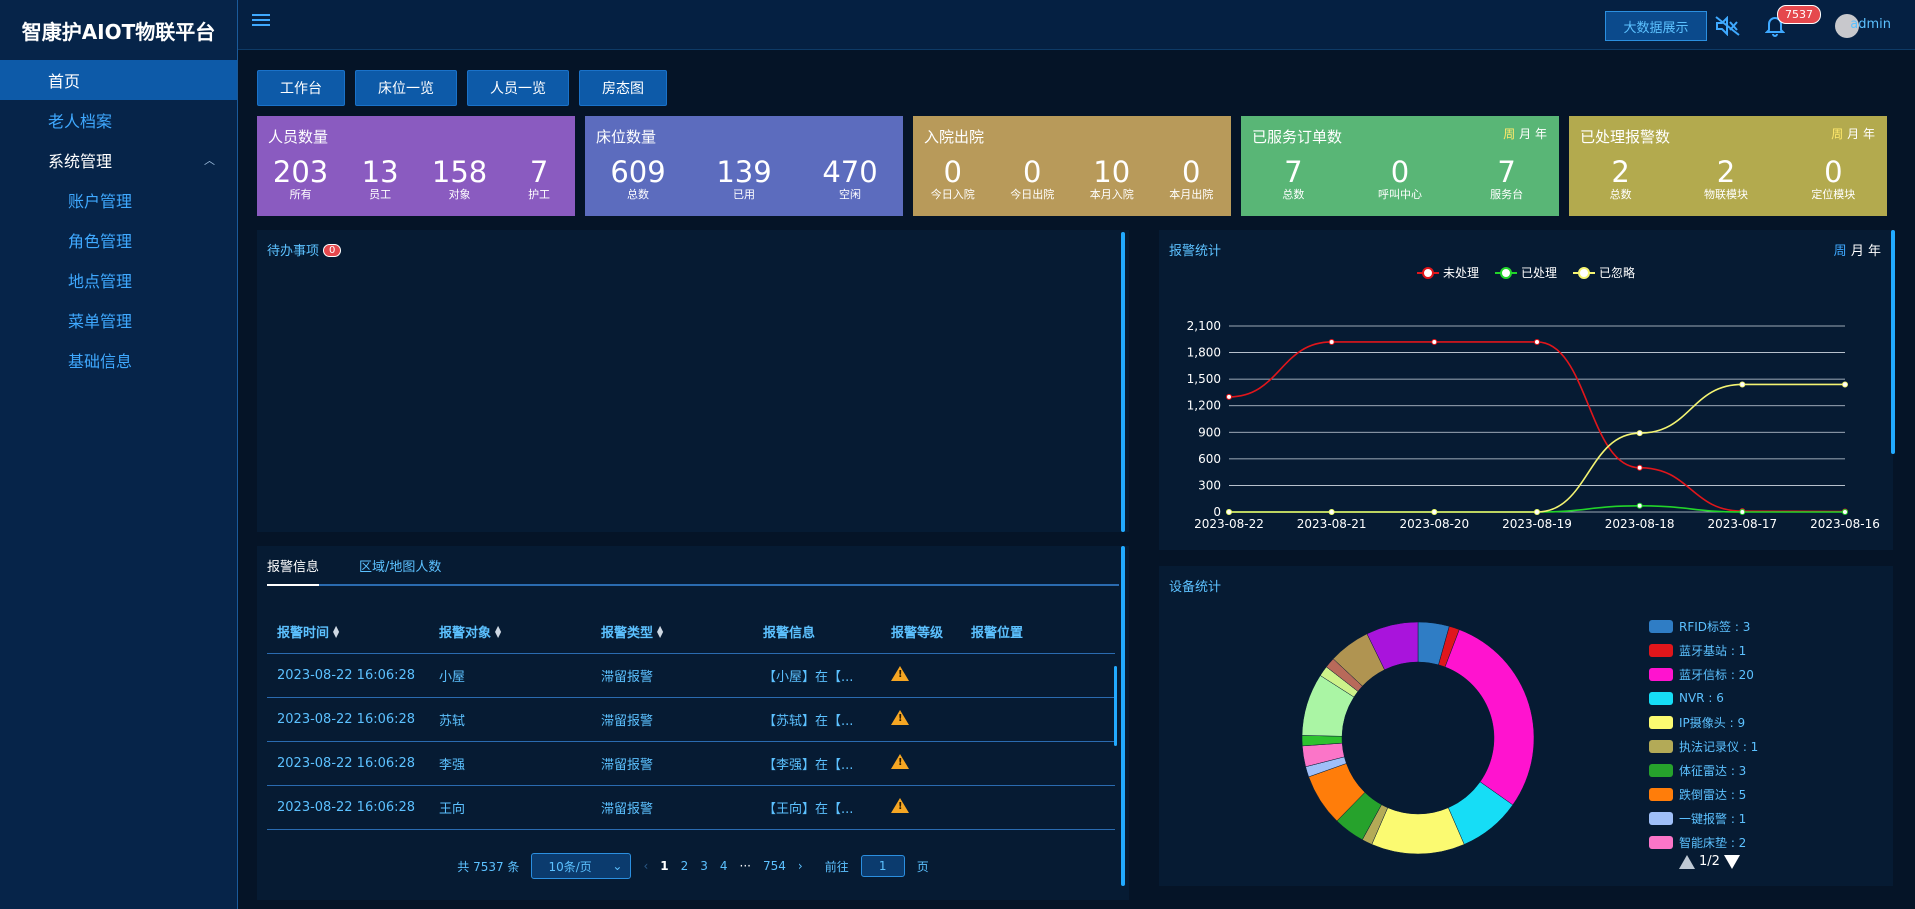  What do you see at coordinates (1703, 842) in the screenshot?
I see `legend-item: 智能床垫 : 2` at bounding box center [1703, 842].